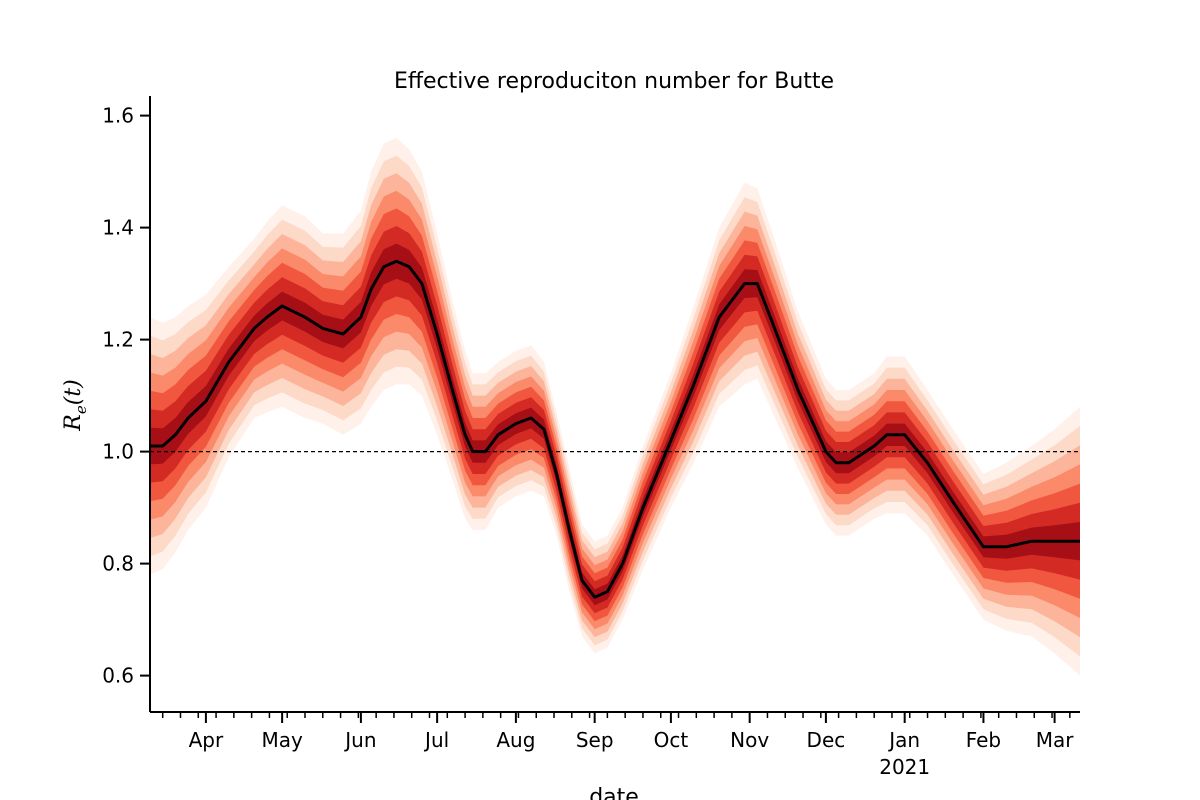 The width and height of the screenshot is (1200, 800). What do you see at coordinates (904, 767) in the screenshot?
I see `x-tick-sublabel: 2021` at bounding box center [904, 767].